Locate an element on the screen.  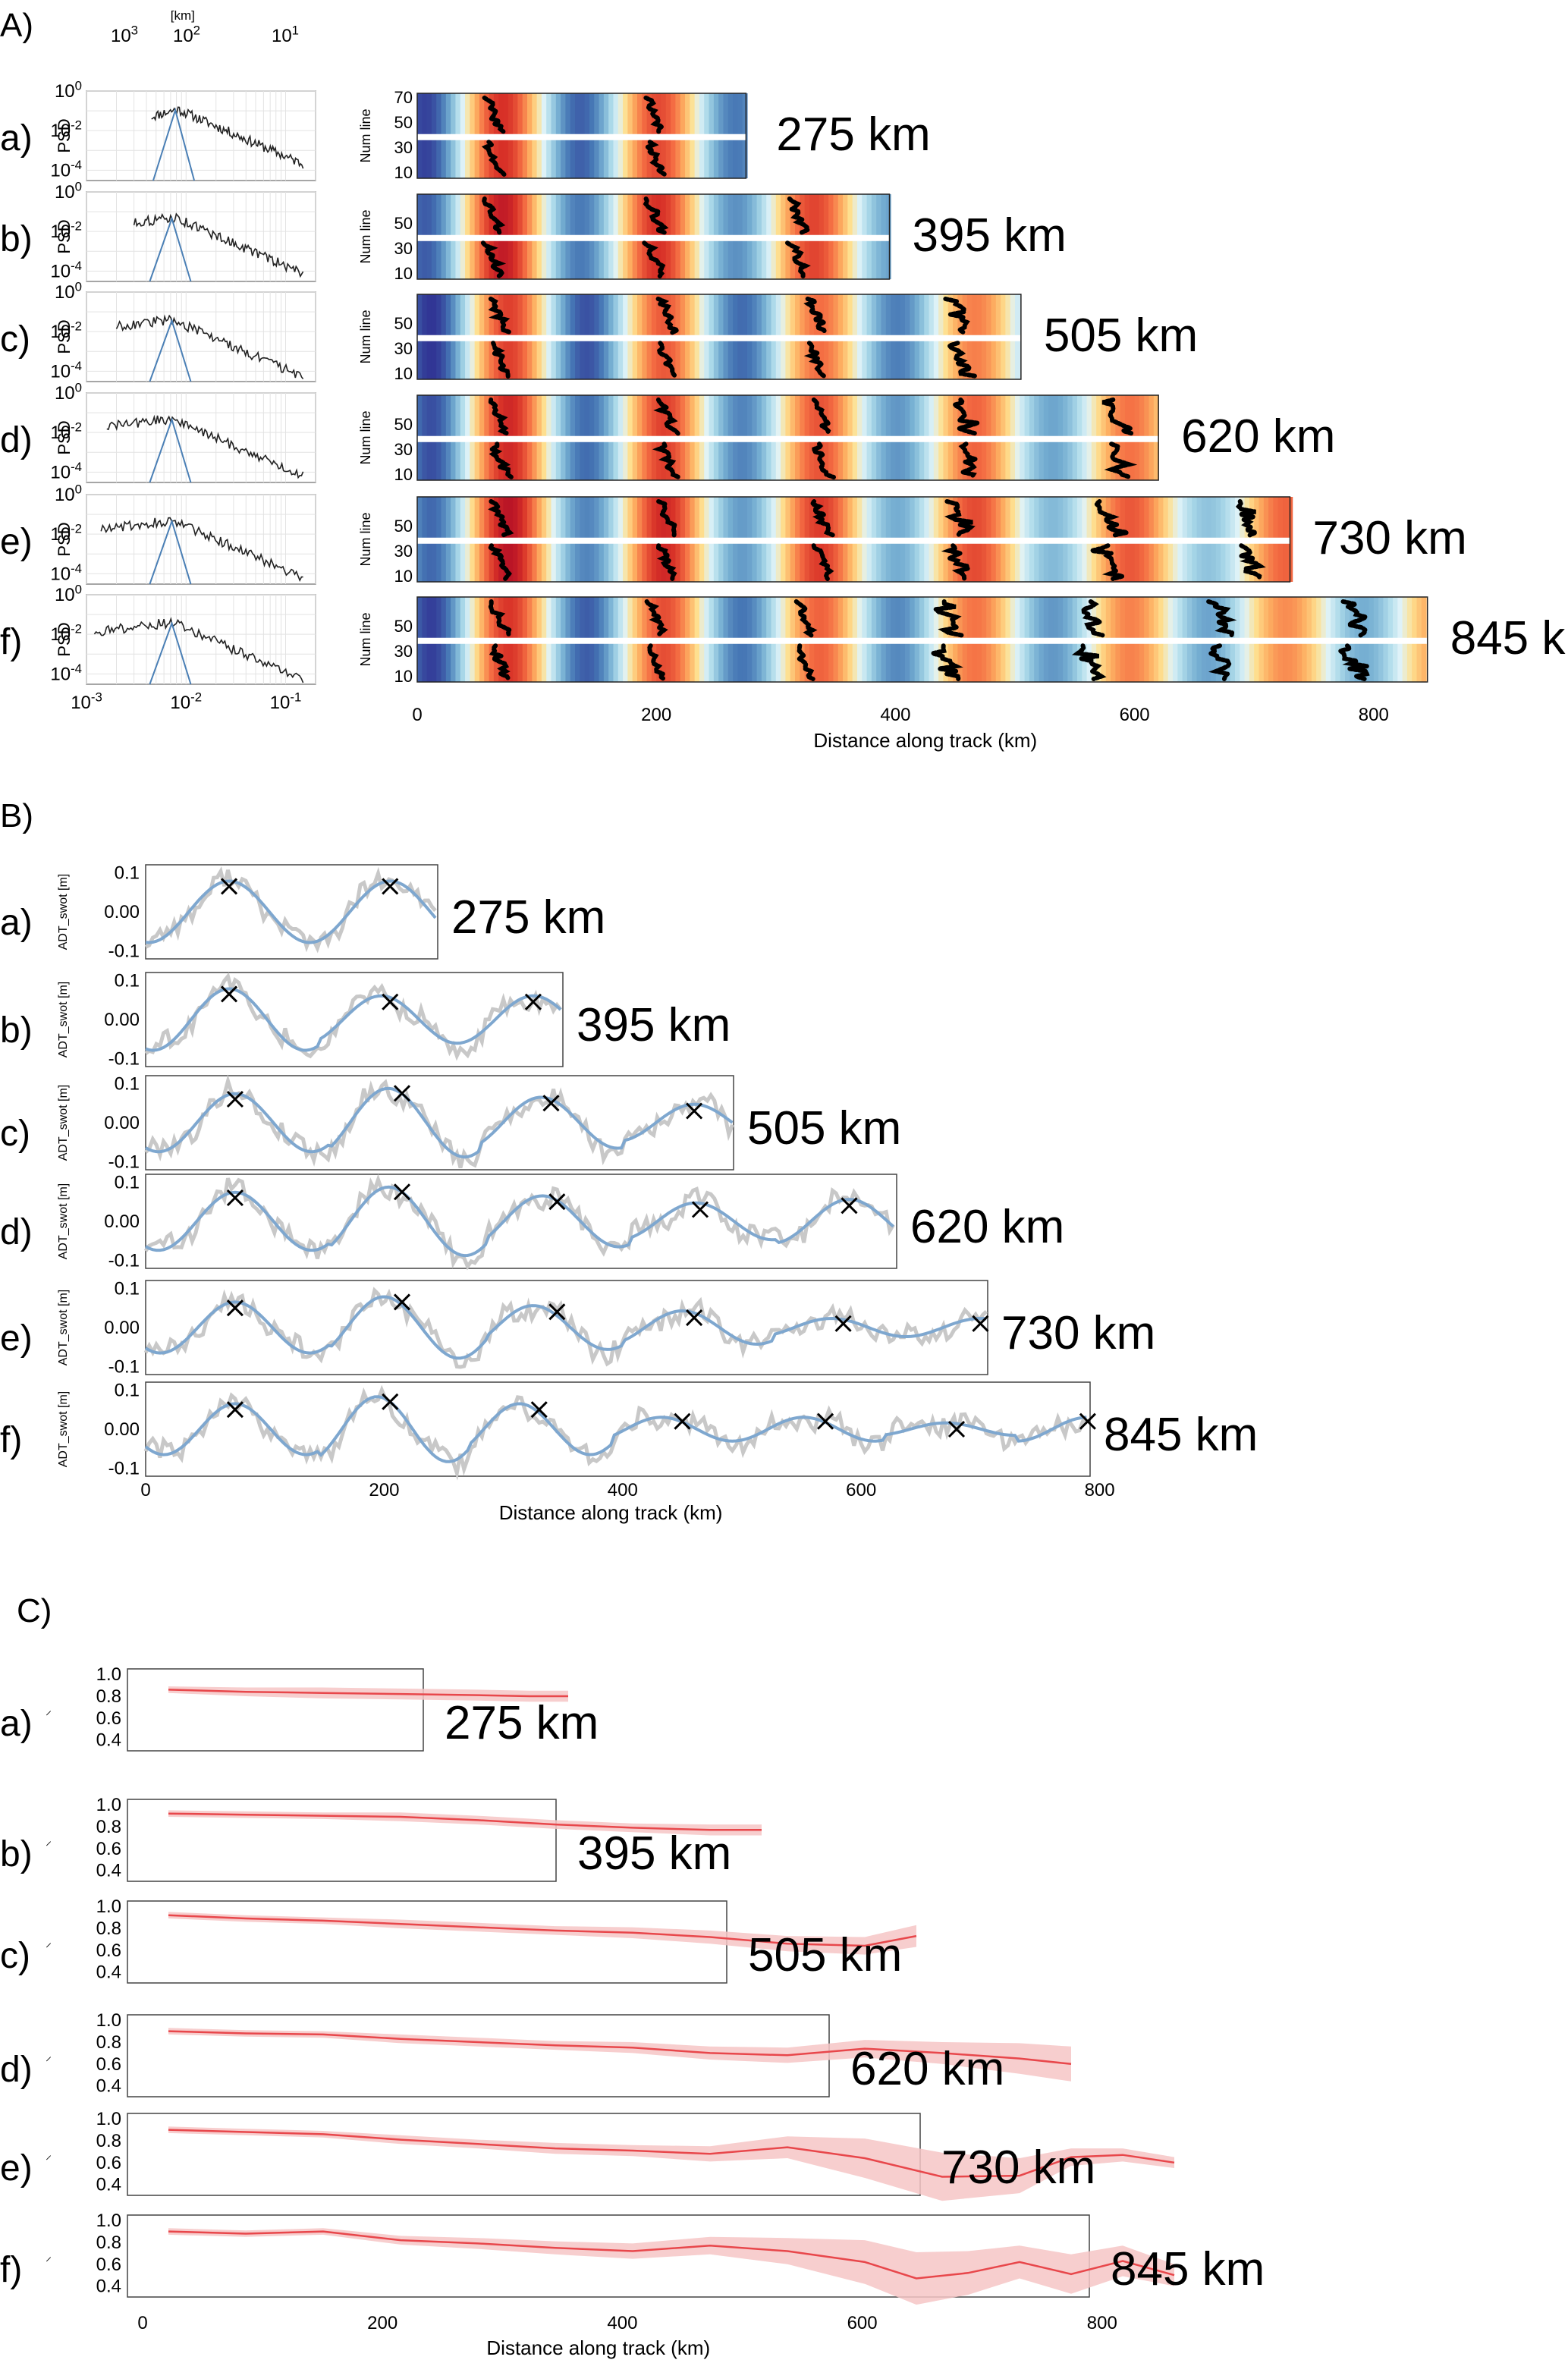
profile-x-tick: 200 is located at coordinates (384, 1490).